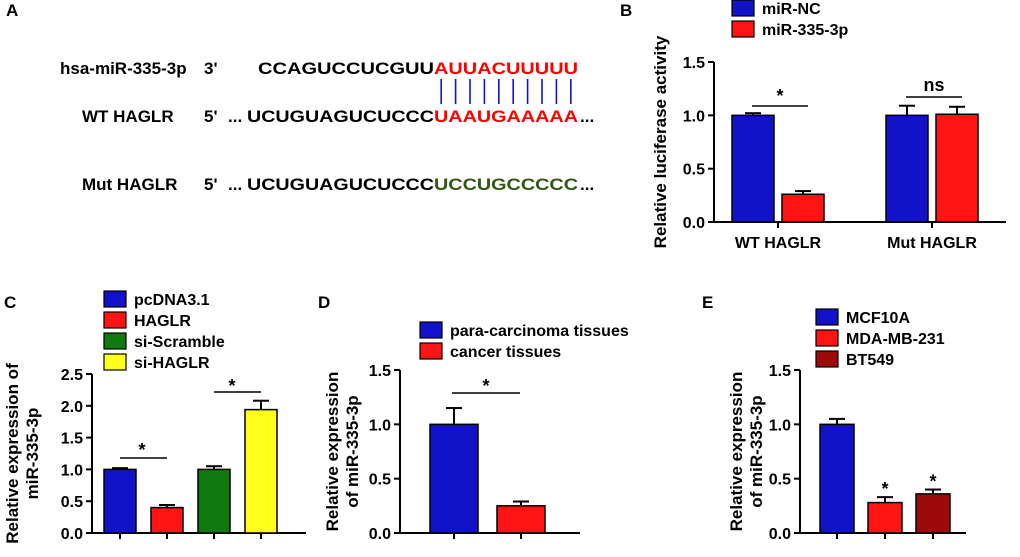 This screenshot has width=1020, height=557. I want to click on legend-label: BT549, so click(870, 360).